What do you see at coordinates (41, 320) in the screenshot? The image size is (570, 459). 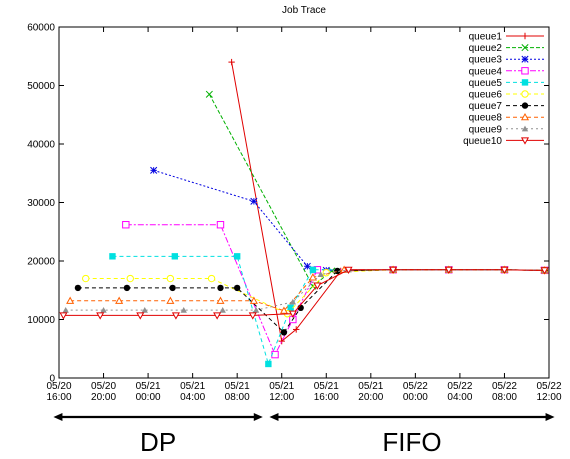 I see `y-tick-label: 10000` at bounding box center [41, 320].